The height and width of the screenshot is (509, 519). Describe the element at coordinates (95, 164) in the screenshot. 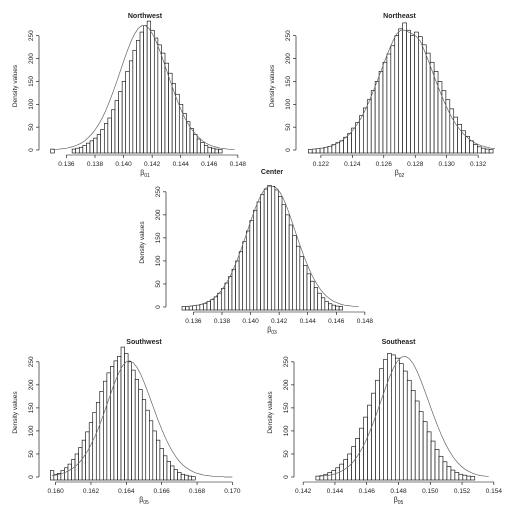

I see `x-tick-label: 0.138` at that location.